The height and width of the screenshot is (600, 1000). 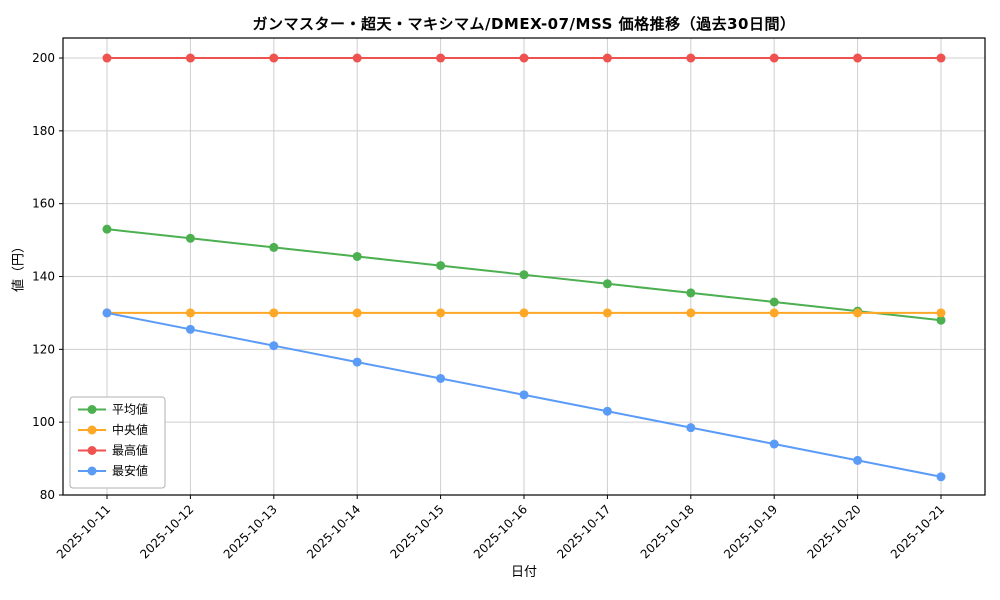 What do you see at coordinates (130, 470) in the screenshot?
I see `legend-label: 最安値` at bounding box center [130, 470].